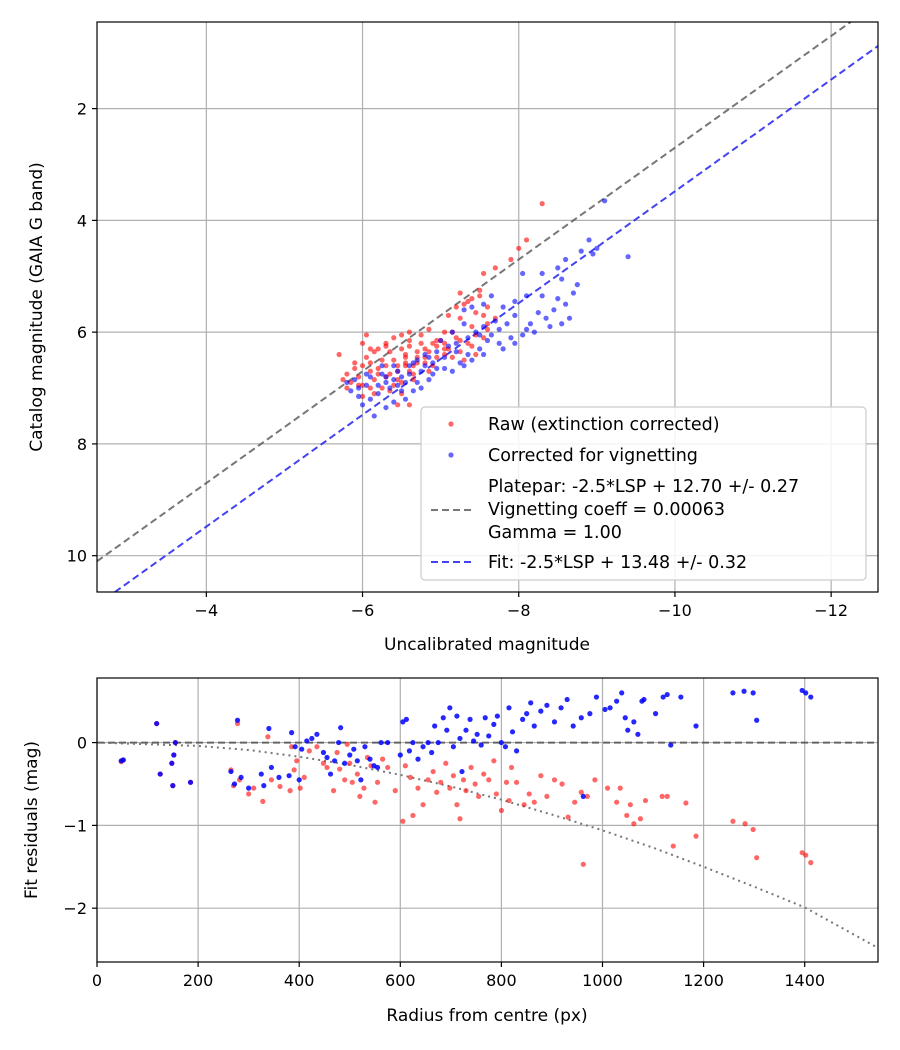 This screenshot has height=1050, width=900. What do you see at coordinates (82, 220) in the screenshot?
I see `top-y-tick-label: 4` at bounding box center [82, 220].